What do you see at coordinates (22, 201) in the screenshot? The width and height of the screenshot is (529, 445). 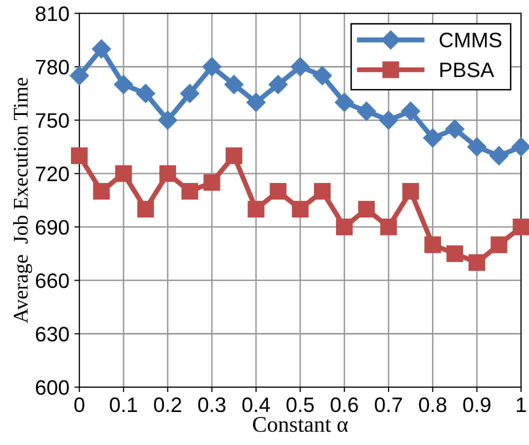 I see `y-axis-title: Average Job Execution Time` at bounding box center [22, 201].